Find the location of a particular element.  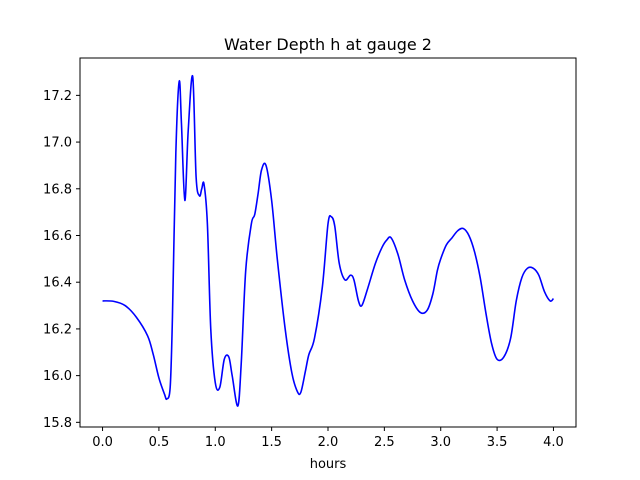

x-tick-label: 3.0 is located at coordinates (440, 442).